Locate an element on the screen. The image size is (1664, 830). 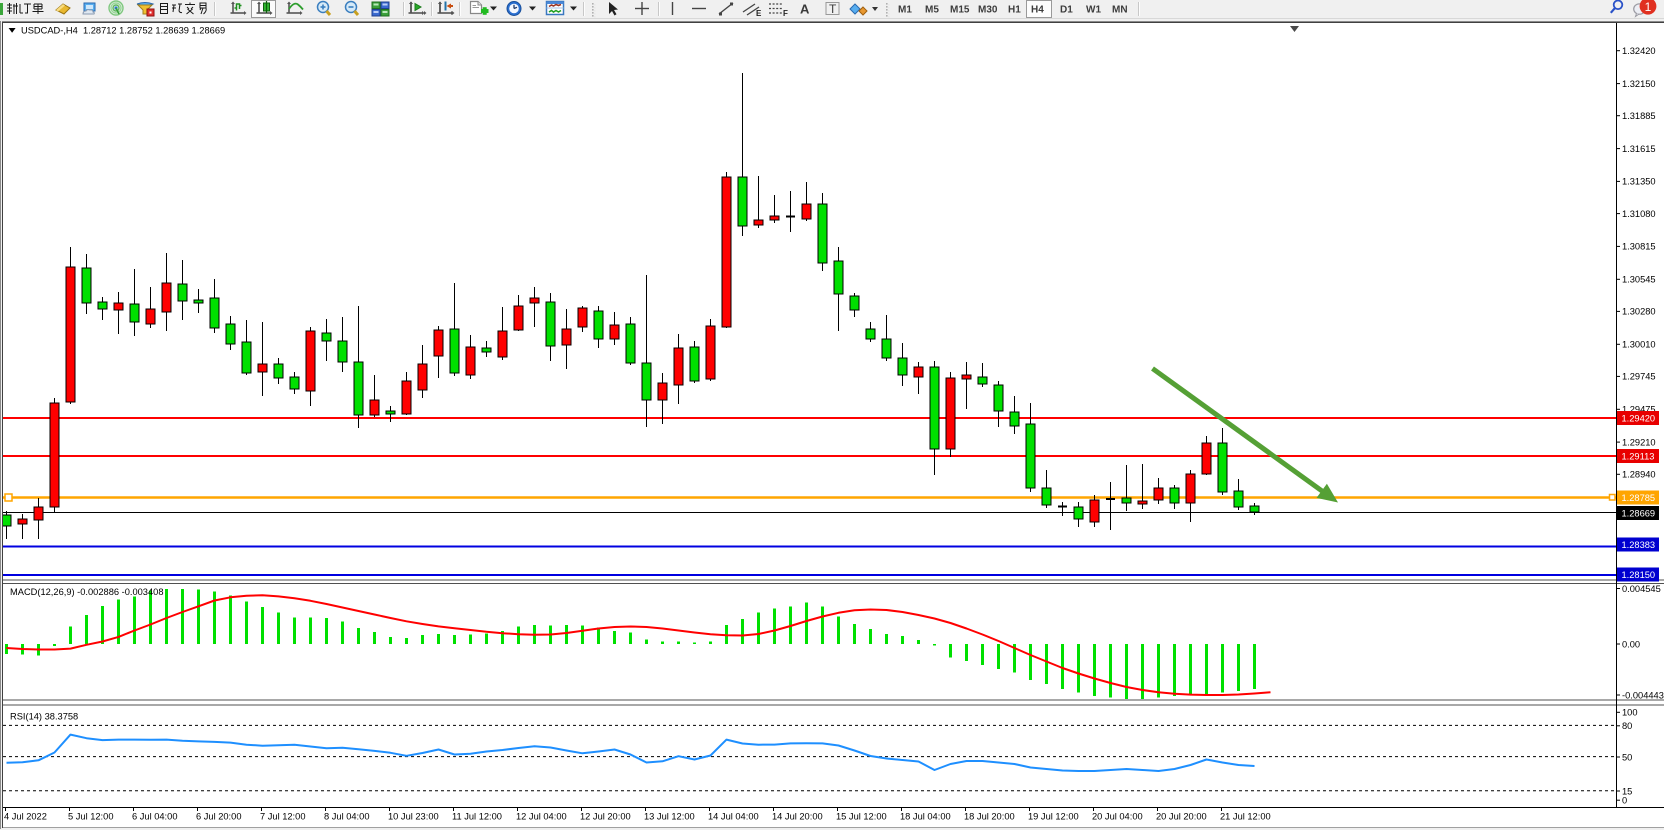
svg-text: 1.28669 is located at coordinates (1639, 513).